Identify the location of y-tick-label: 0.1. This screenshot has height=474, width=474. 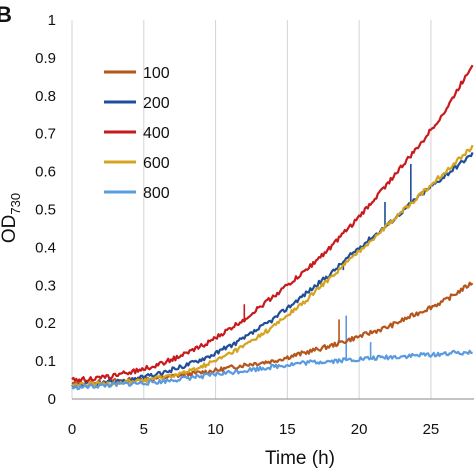
(45, 361).